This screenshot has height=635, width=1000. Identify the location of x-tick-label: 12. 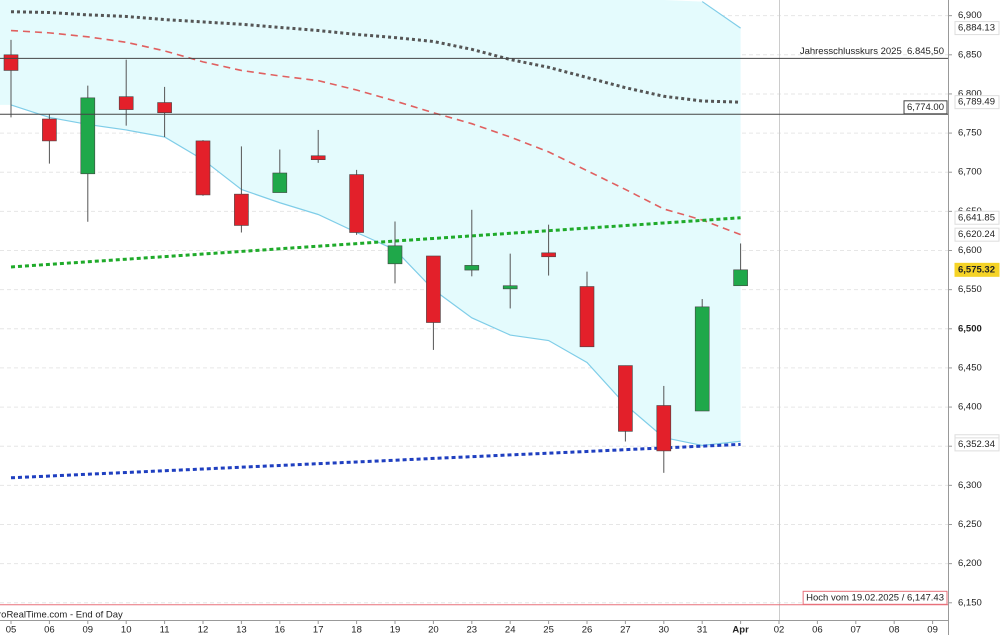
(203, 630).